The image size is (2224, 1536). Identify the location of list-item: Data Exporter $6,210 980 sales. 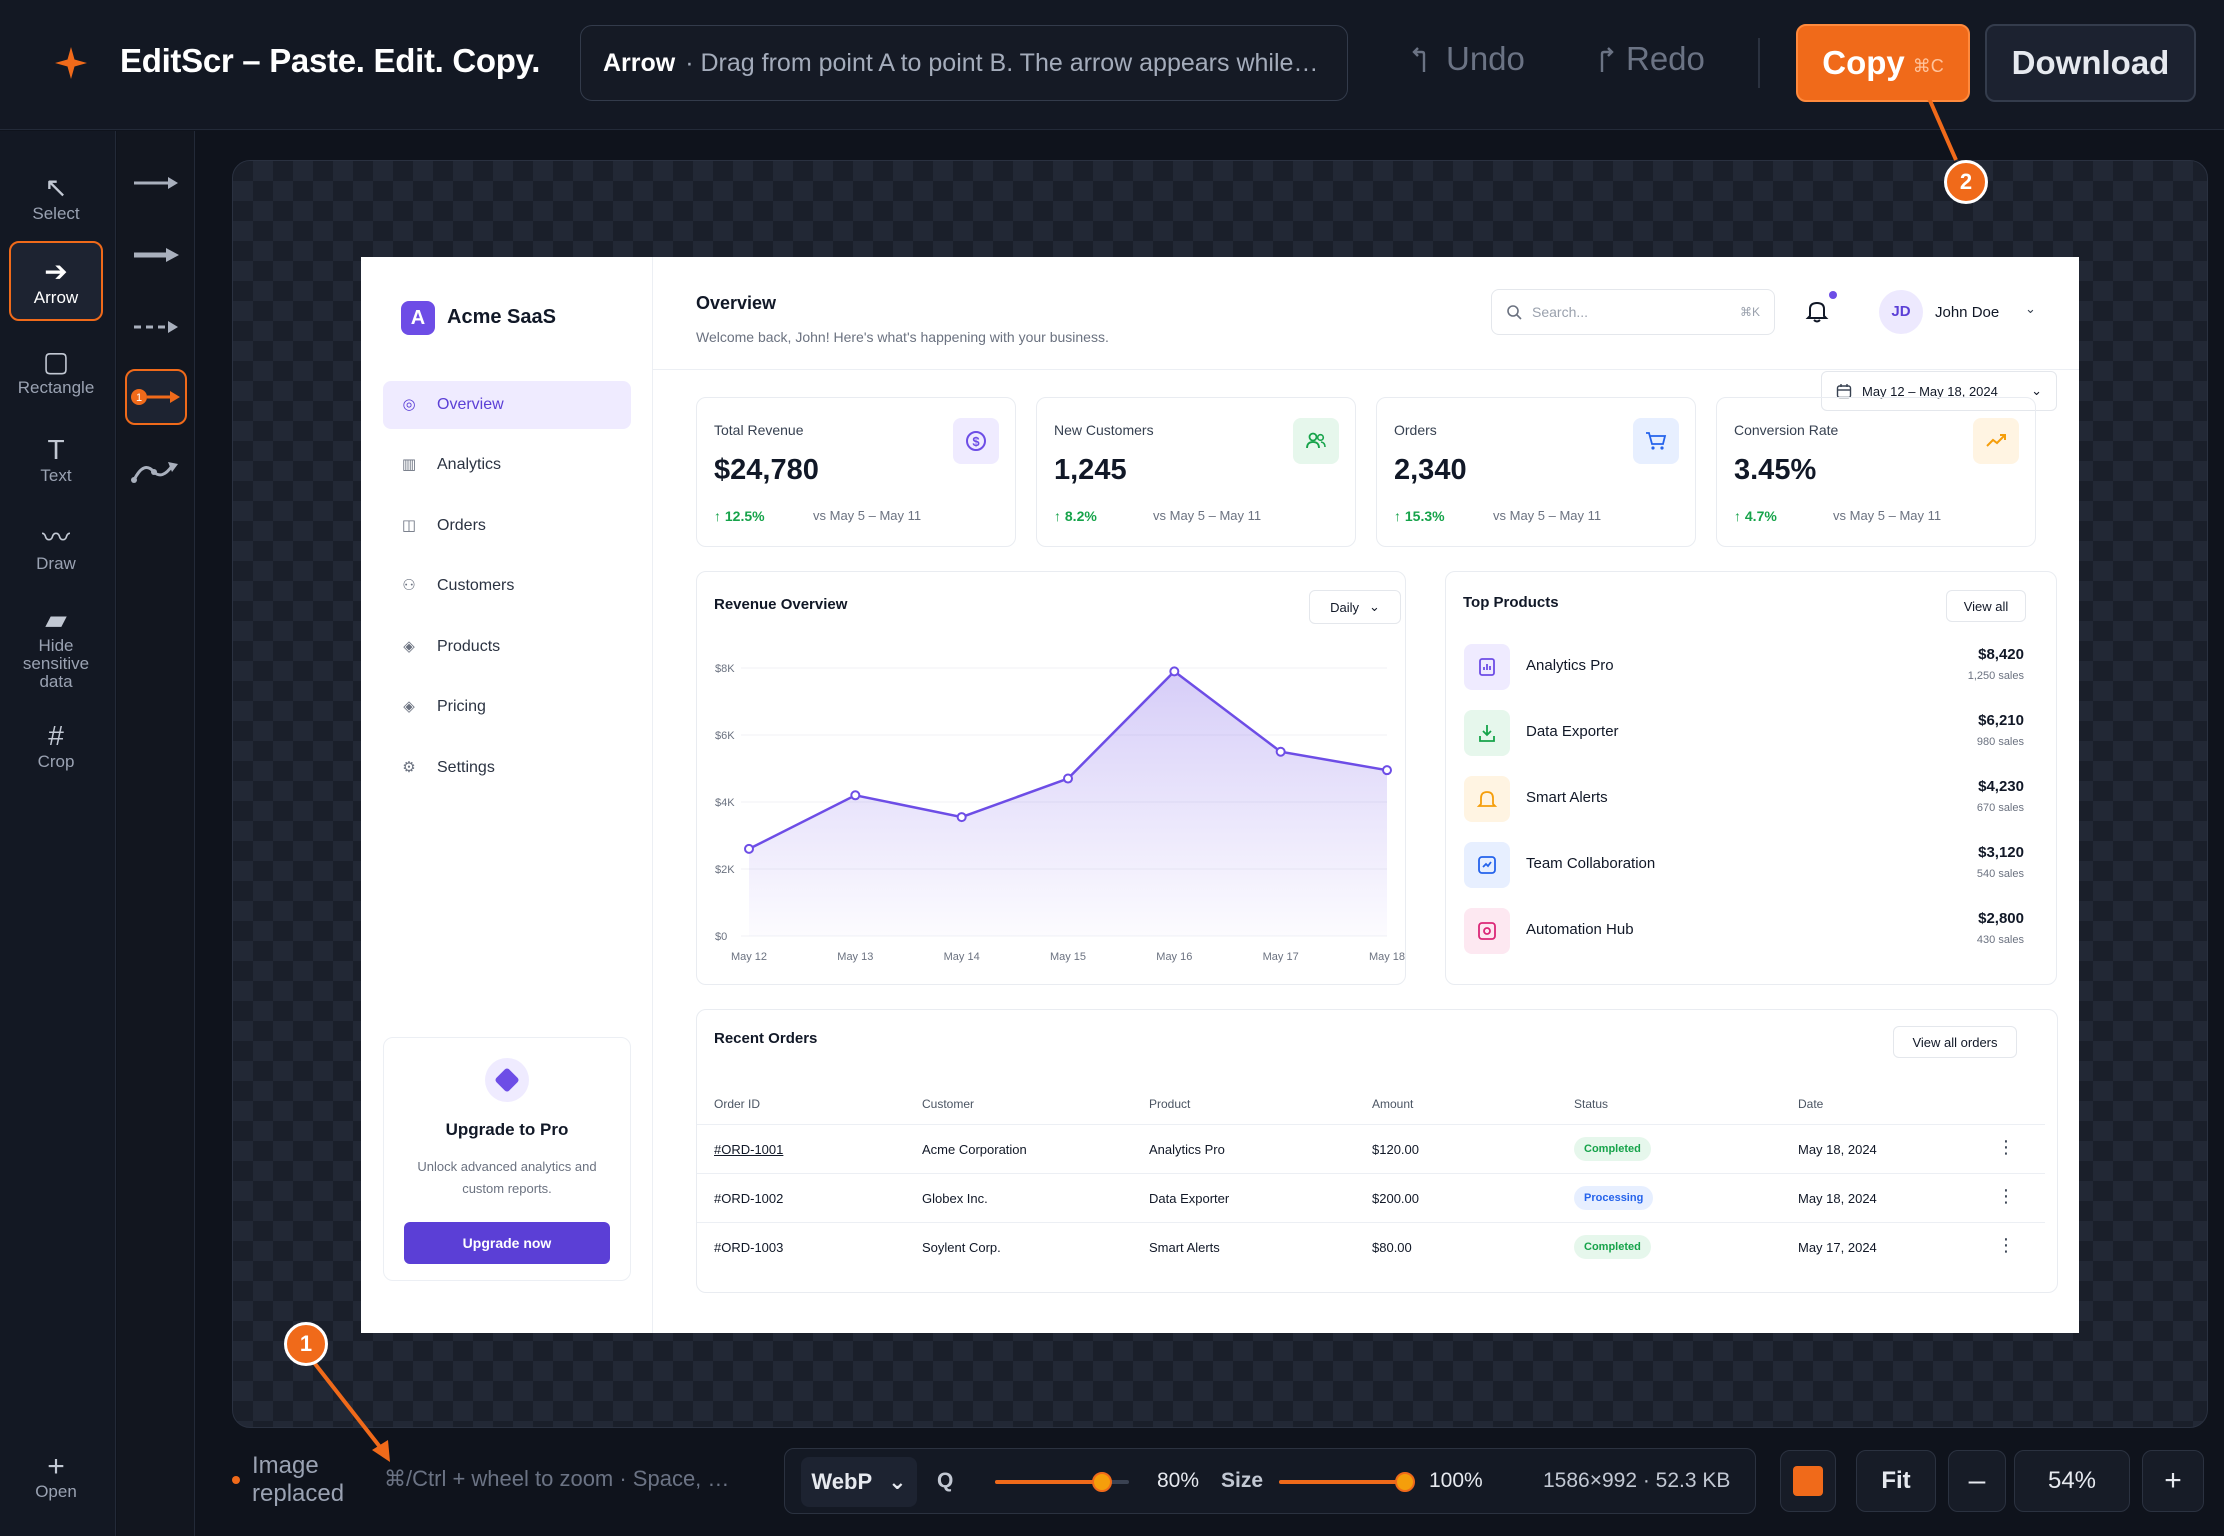
(1744, 733).